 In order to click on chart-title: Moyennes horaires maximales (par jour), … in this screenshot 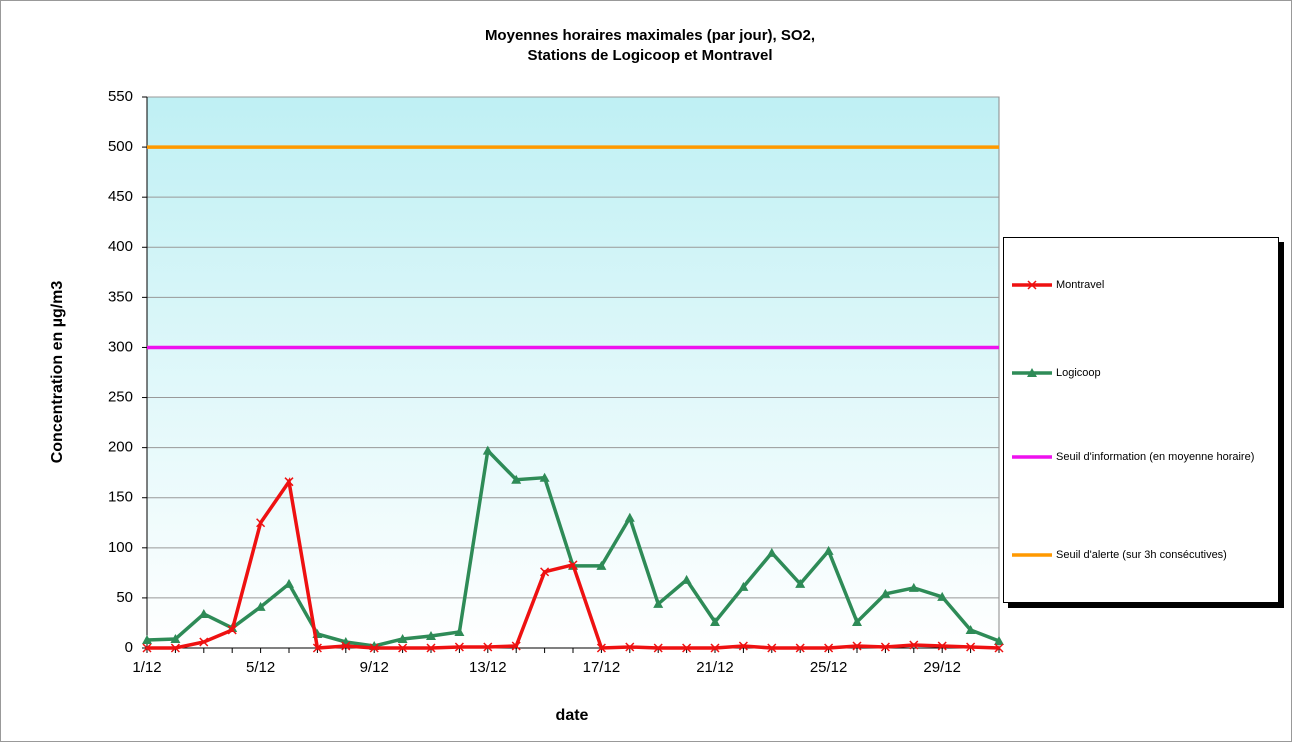, I will do `click(650, 35)`.